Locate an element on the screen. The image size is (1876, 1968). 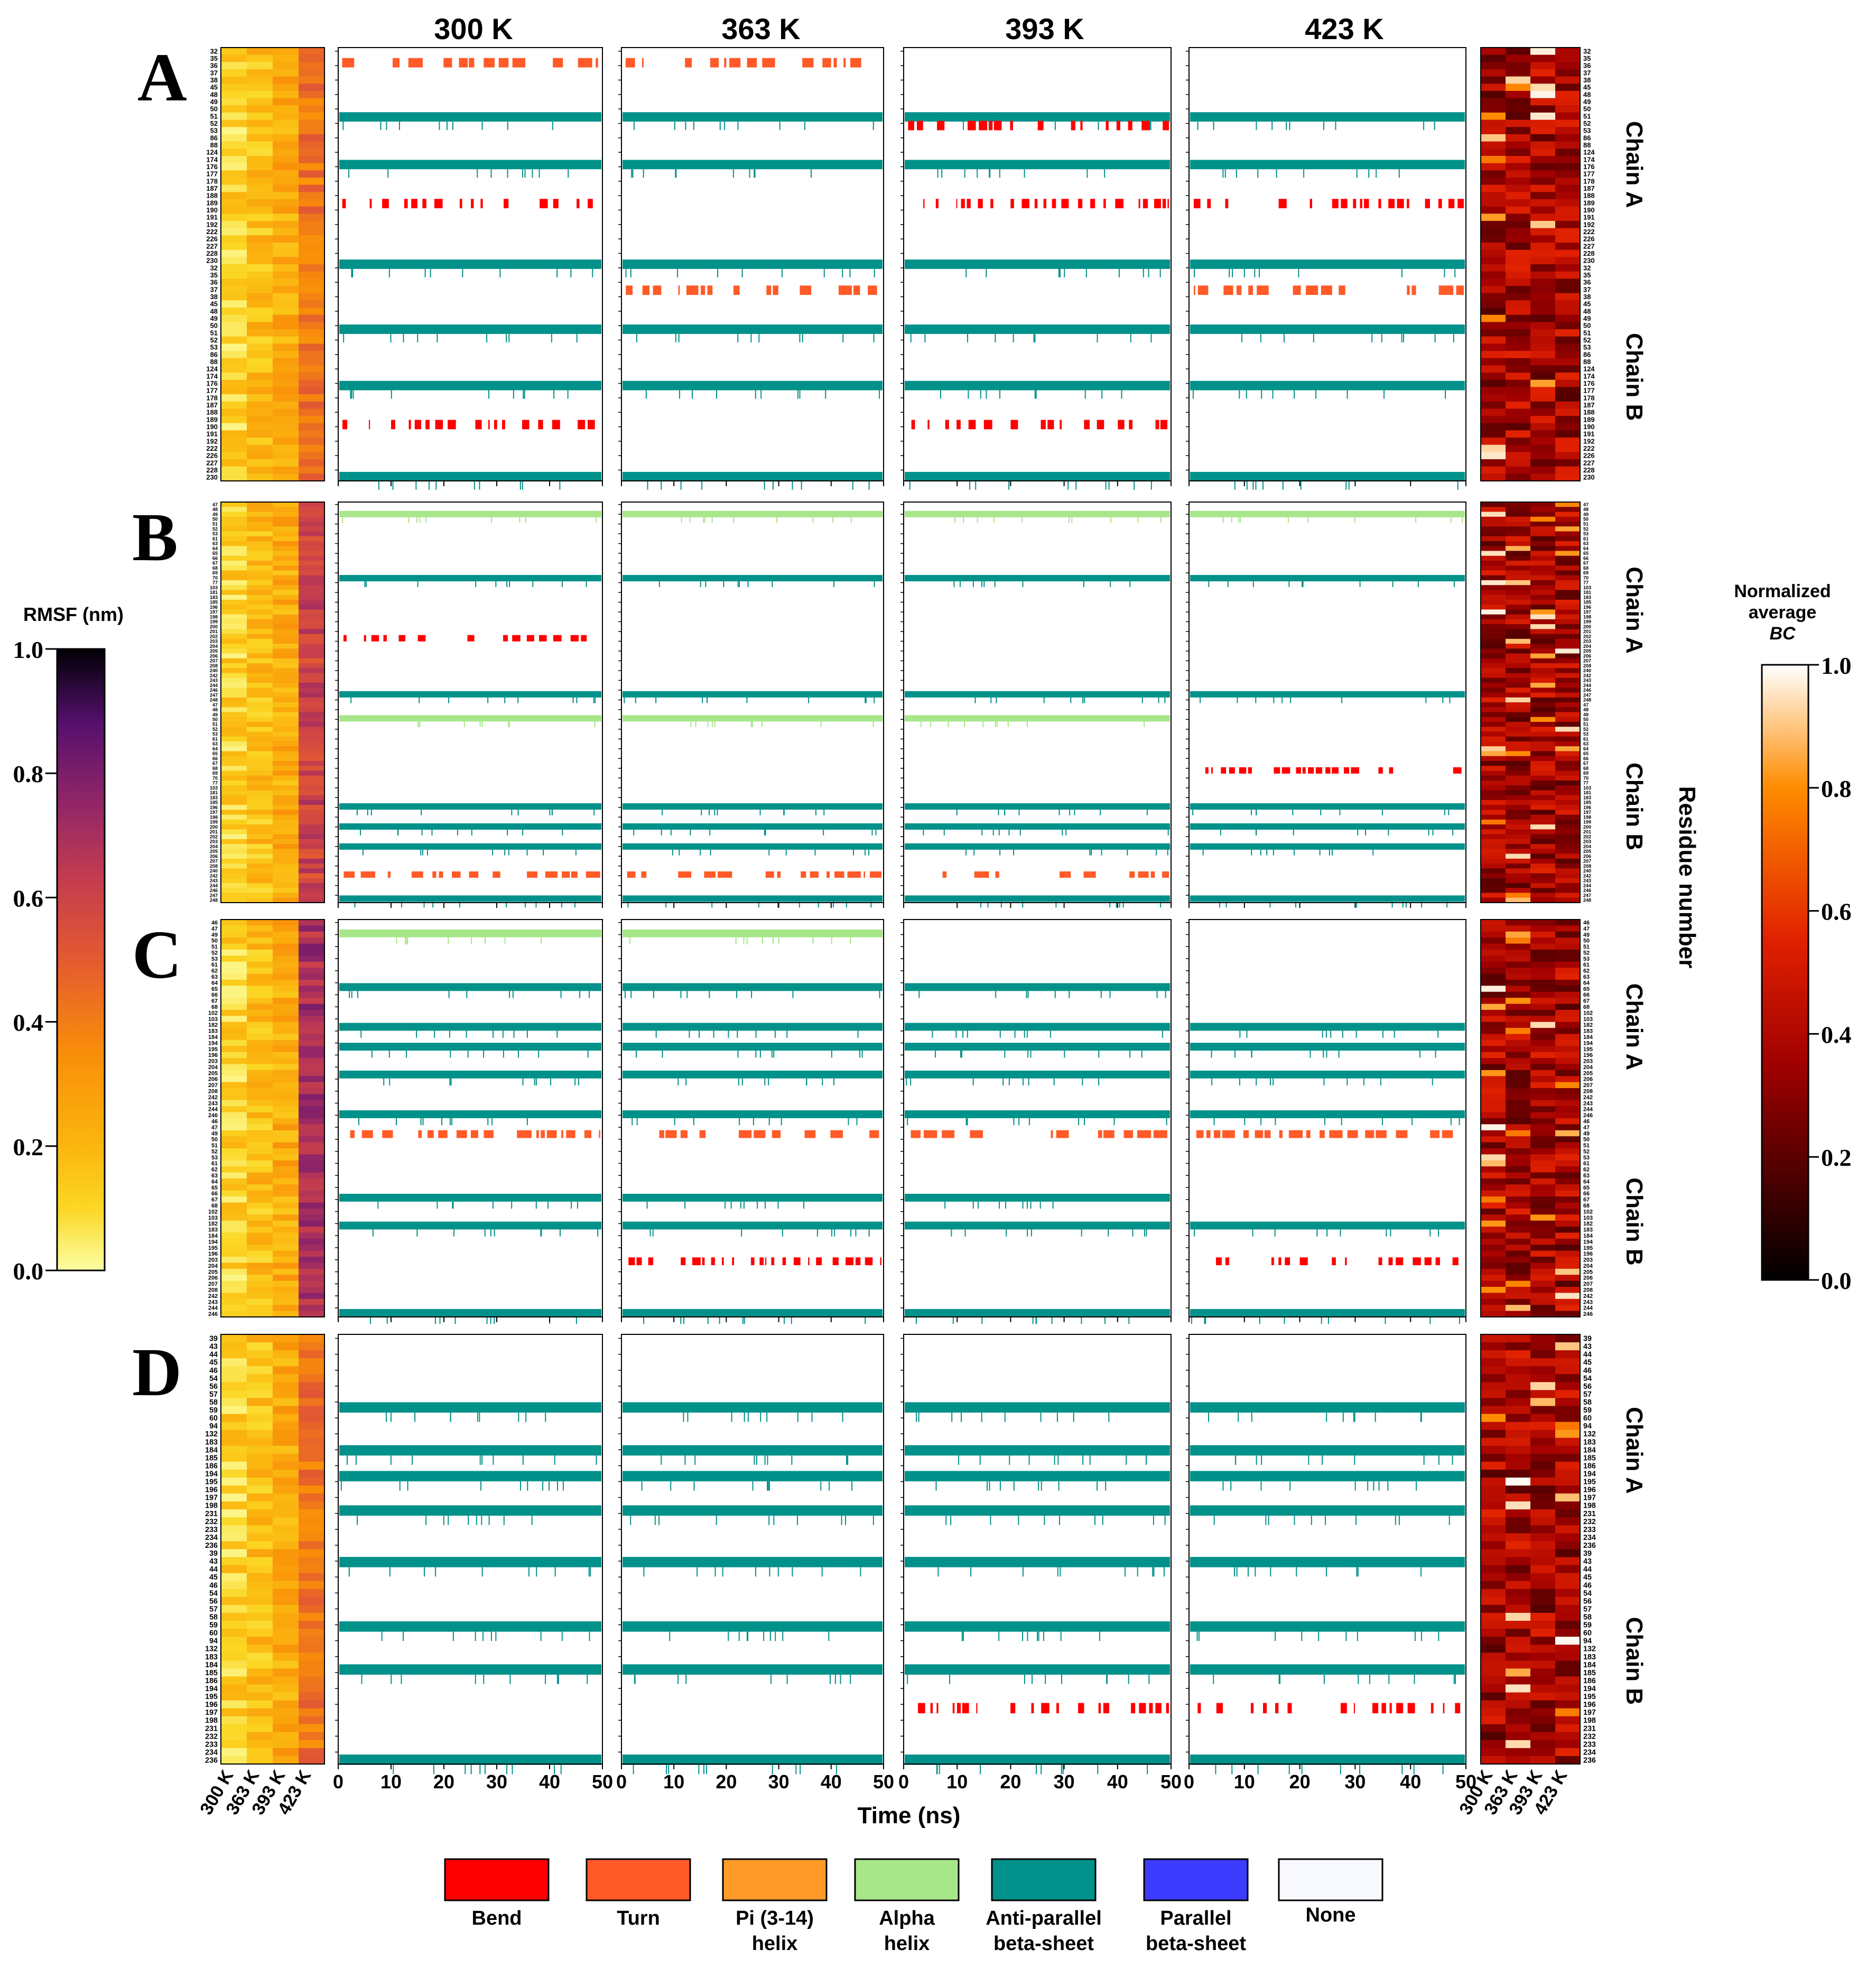
residue-label: 177 is located at coordinates (212, 174).